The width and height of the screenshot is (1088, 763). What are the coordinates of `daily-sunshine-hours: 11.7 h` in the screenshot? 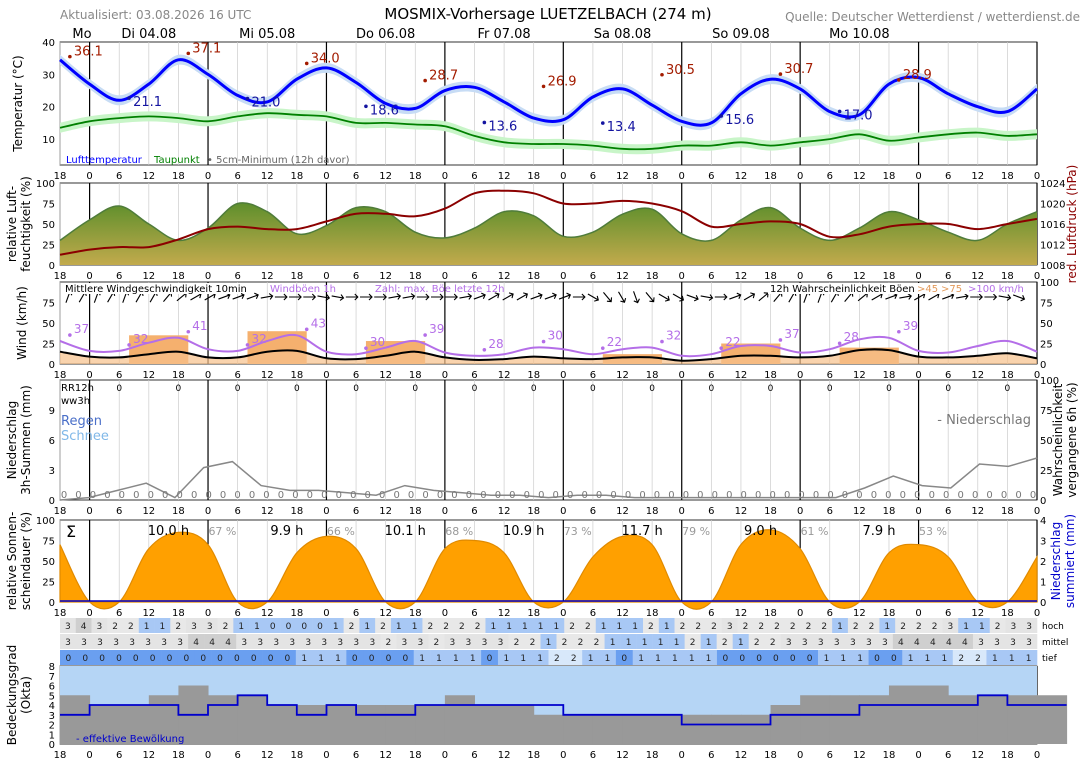 It's located at (641, 531).